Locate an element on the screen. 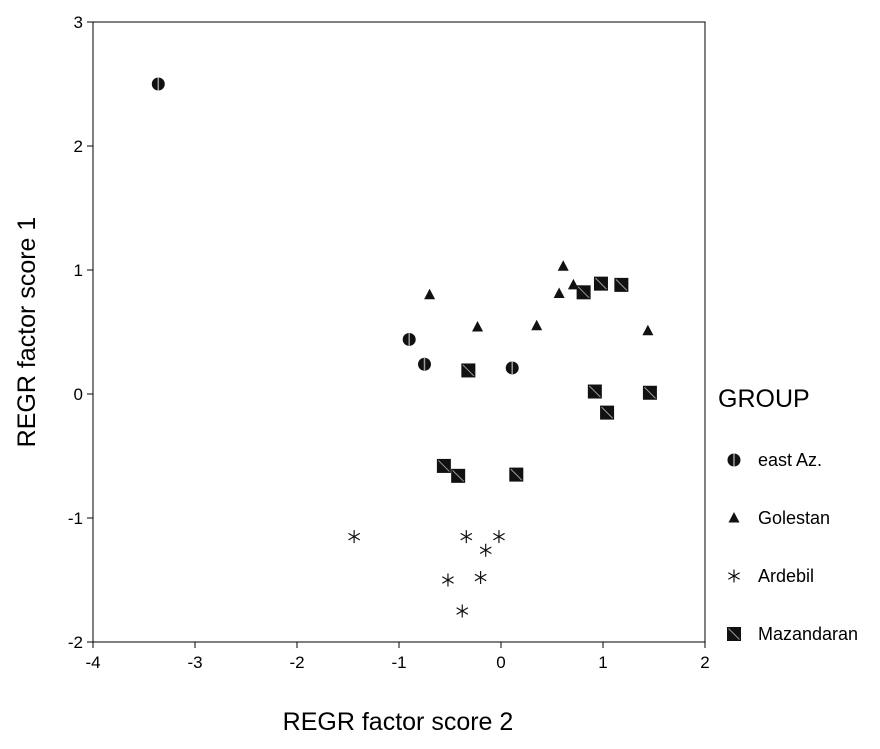 This screenshot has width=880, height=749. legend-item-east-az: east Az. is located at coordinates (774, 460).